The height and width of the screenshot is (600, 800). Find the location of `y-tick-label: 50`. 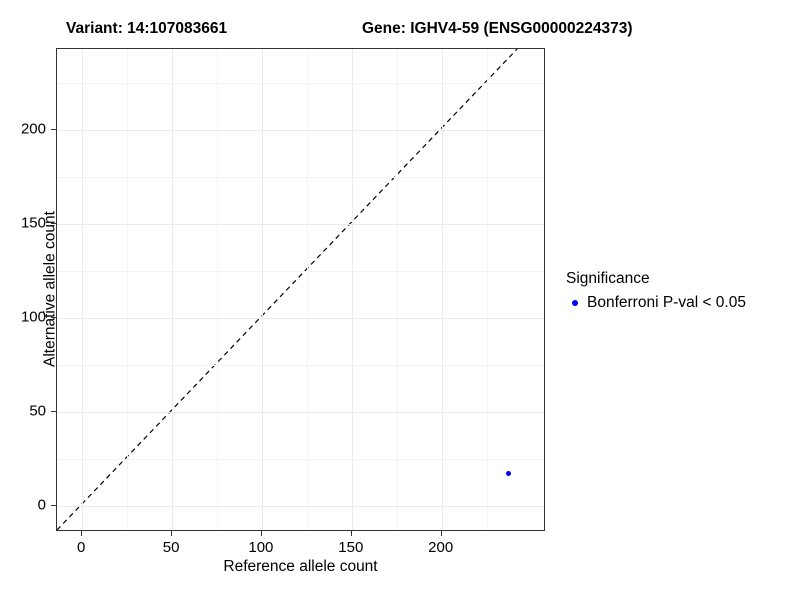

y-tick-label: 50 is located at coordinates (37, 411).